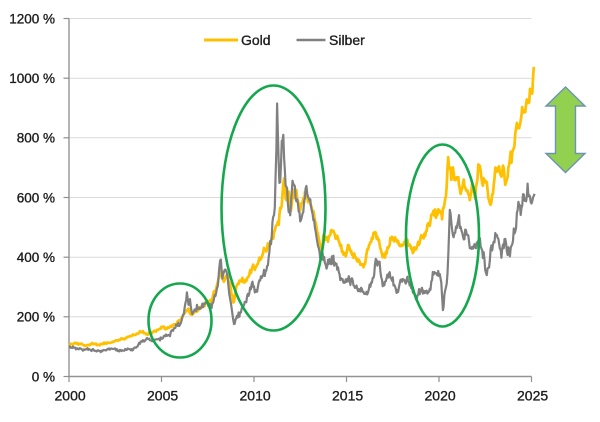  I want to click on svg-text: 2000, so click(70, 396).